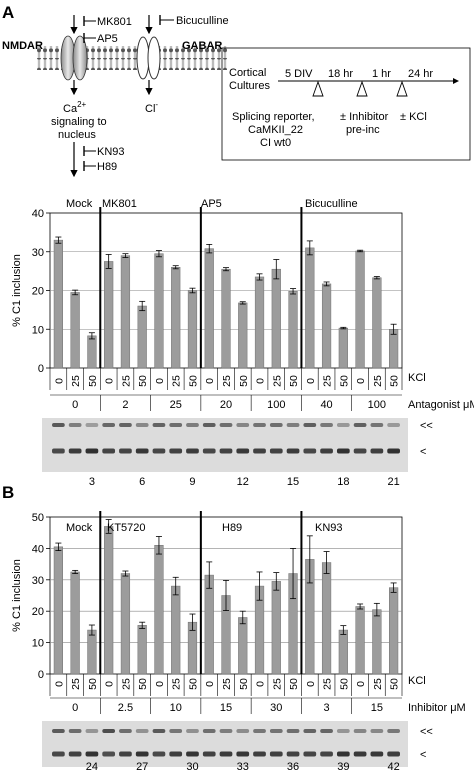 The image size is (474, 771). What do you see at coordinates (225, 744) in the screenshot?
I see `gel-background` at bounding box center [225, 744].